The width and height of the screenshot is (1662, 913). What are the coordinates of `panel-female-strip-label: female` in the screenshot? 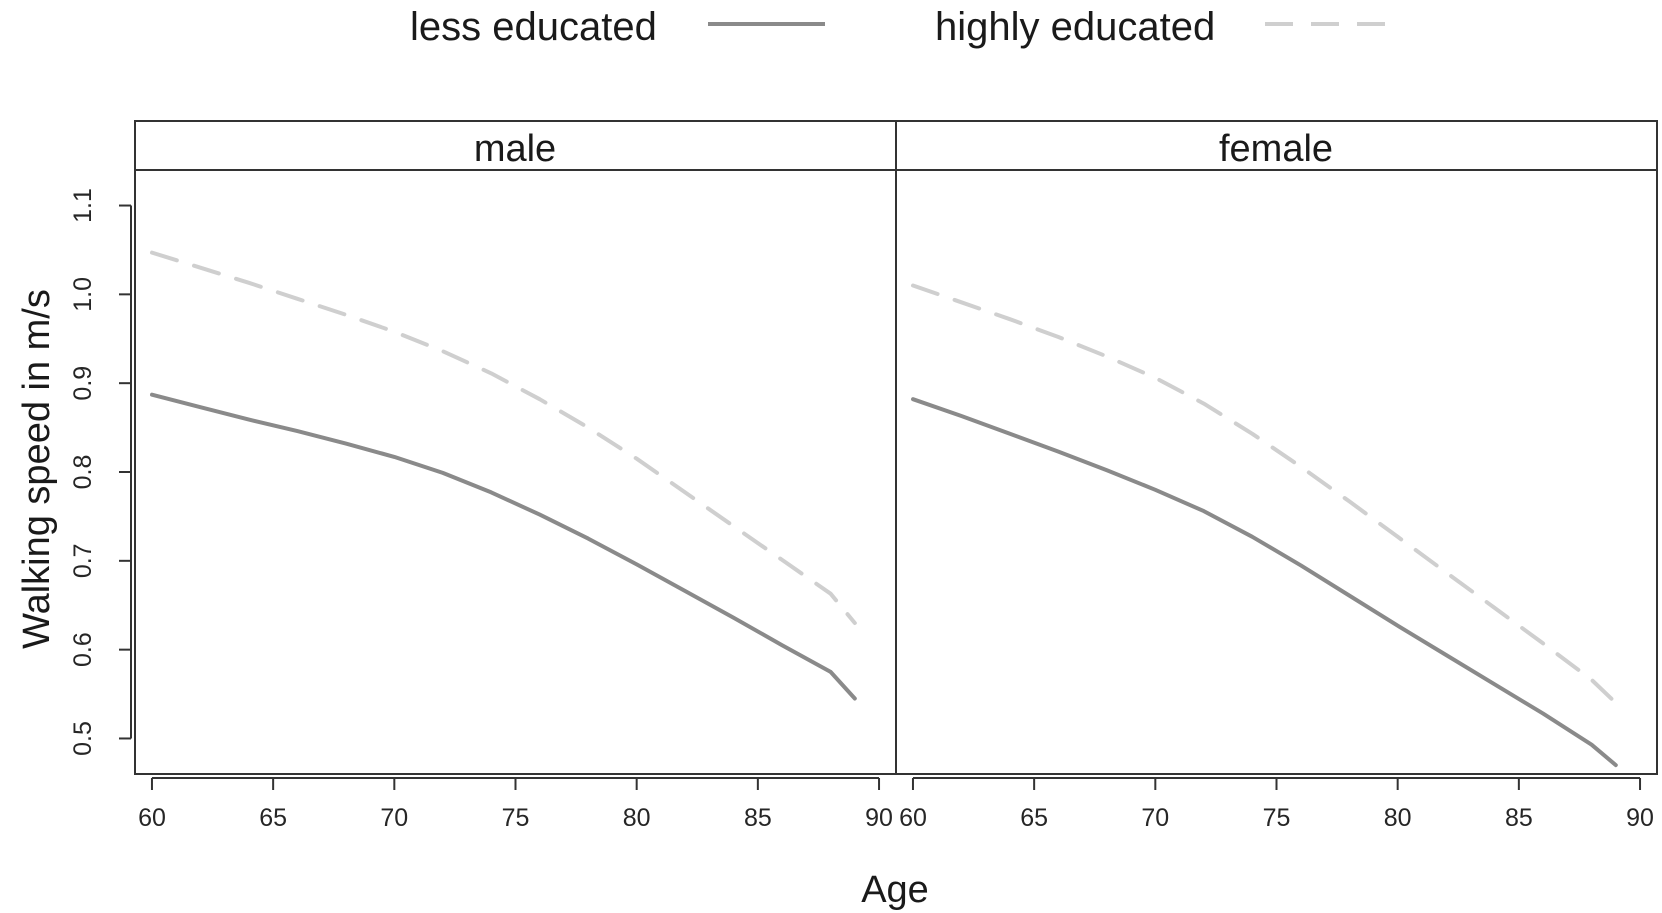 It's located at (1276, 149).